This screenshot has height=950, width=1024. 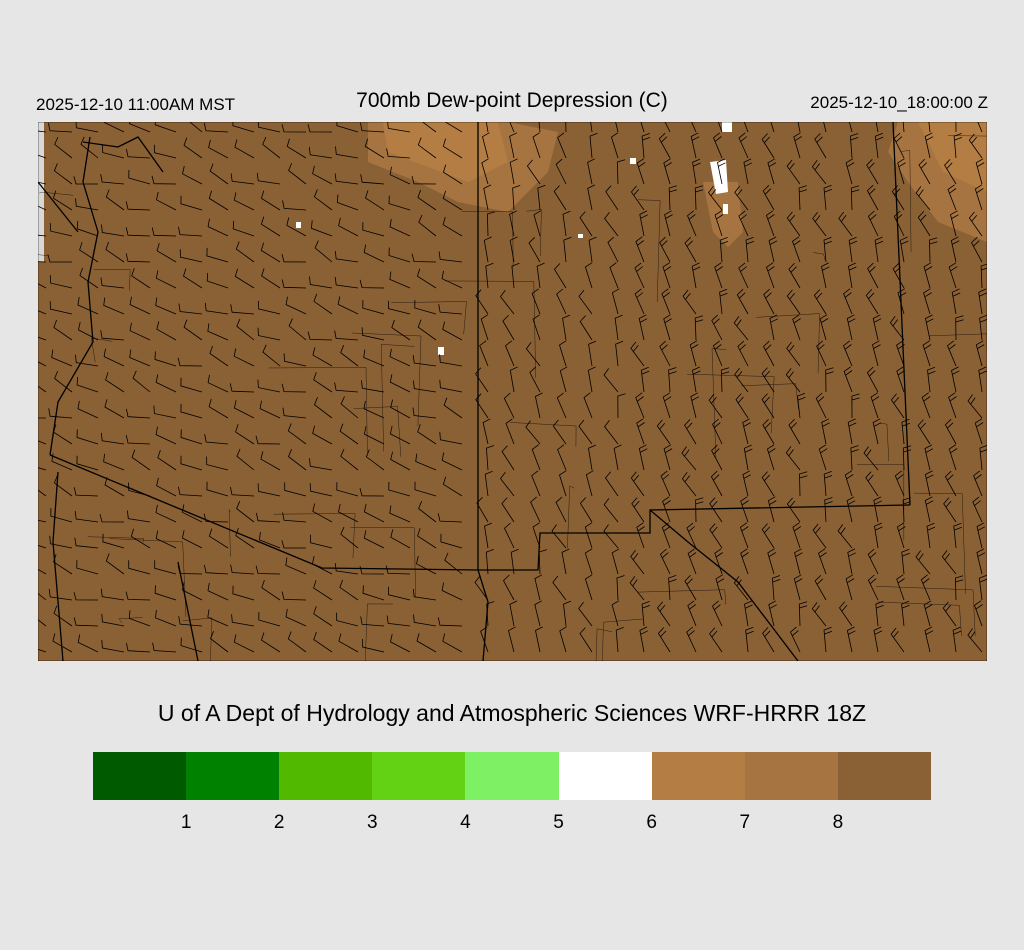 I want to click on colorbar-tick-label: 7, so click(x=745, y=822).